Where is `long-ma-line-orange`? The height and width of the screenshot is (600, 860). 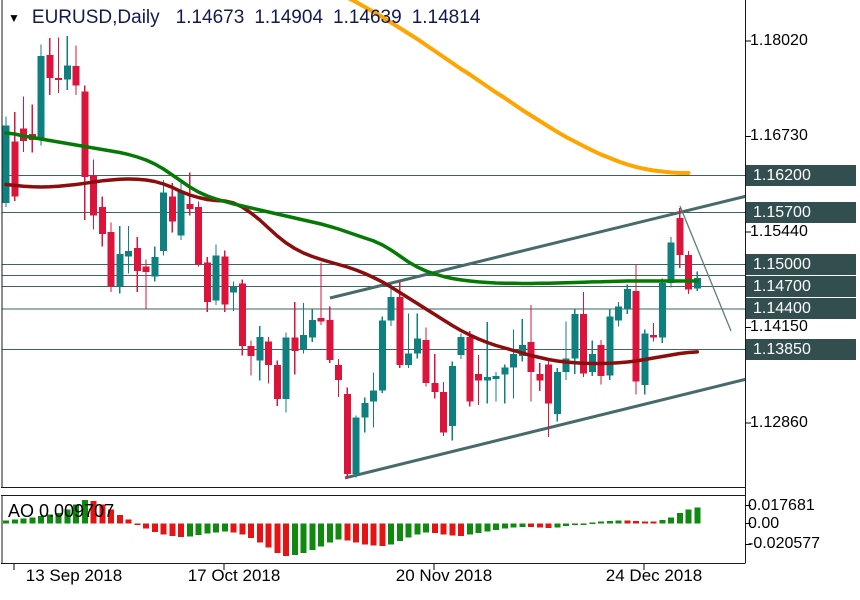 long-ma-line-orange is located at coordinates (519, 87).